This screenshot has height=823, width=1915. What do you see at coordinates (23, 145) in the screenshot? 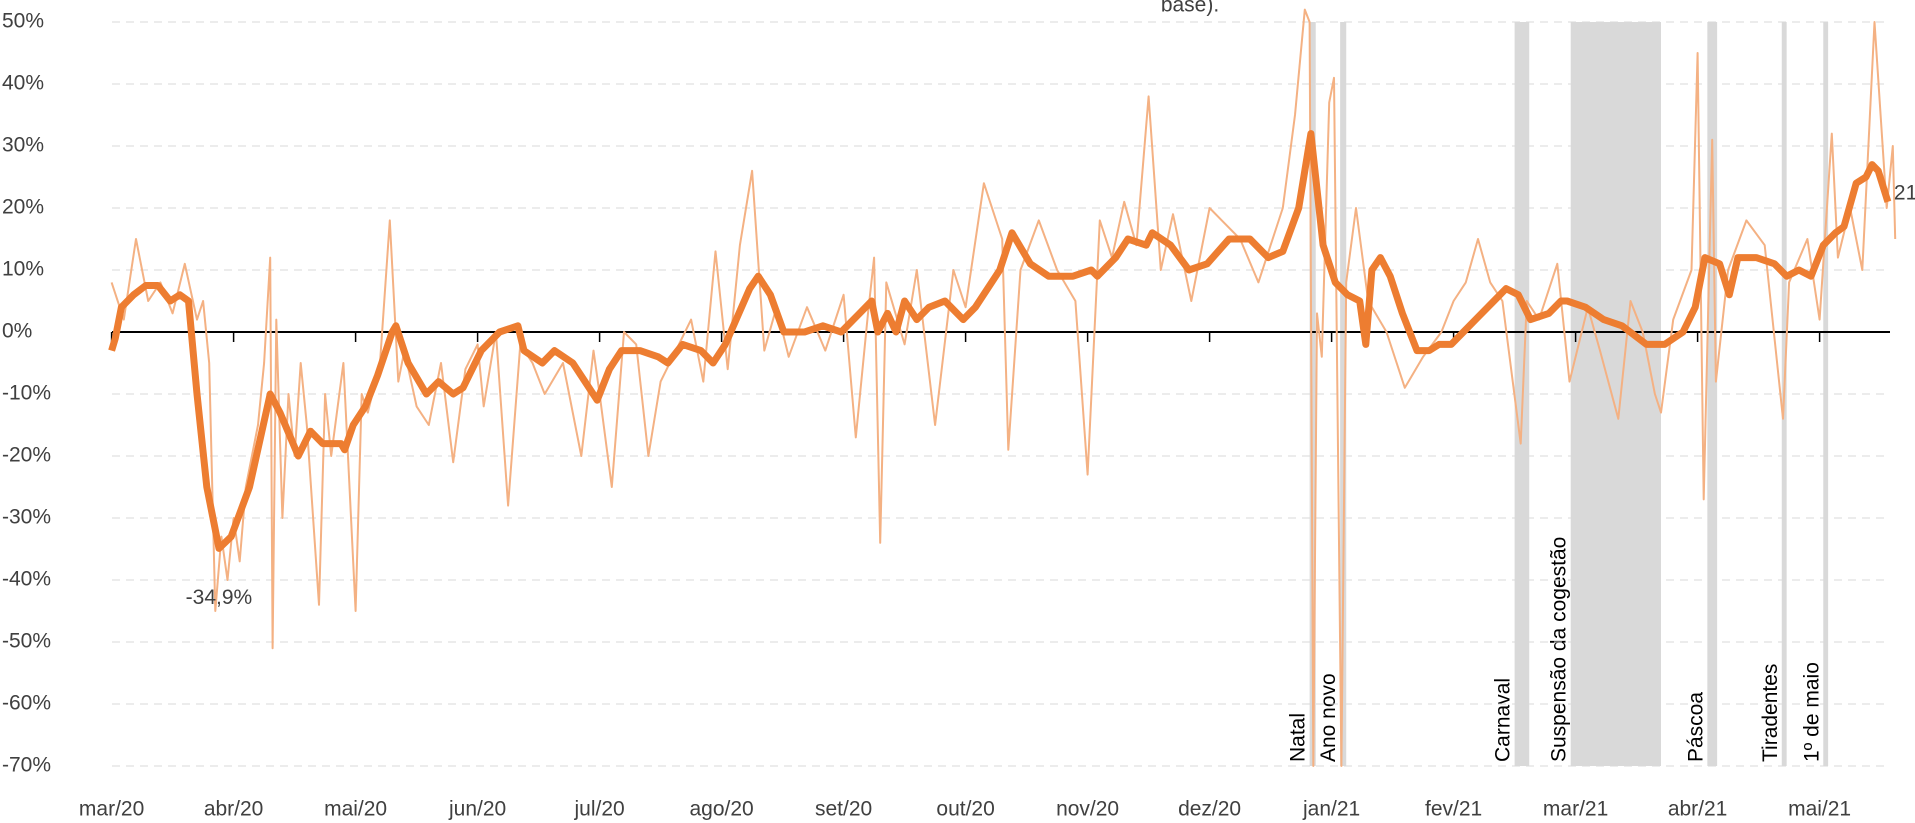
I see `y-tick-label: 30%` at bounding box center [23, 145].